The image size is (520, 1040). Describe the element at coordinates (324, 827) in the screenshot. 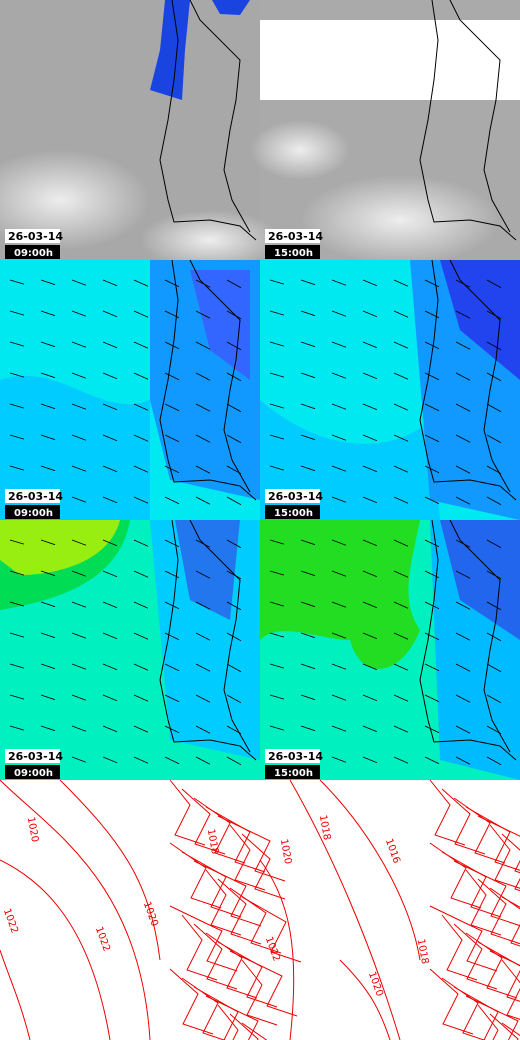

I see `contour-label: 1018` at that location.